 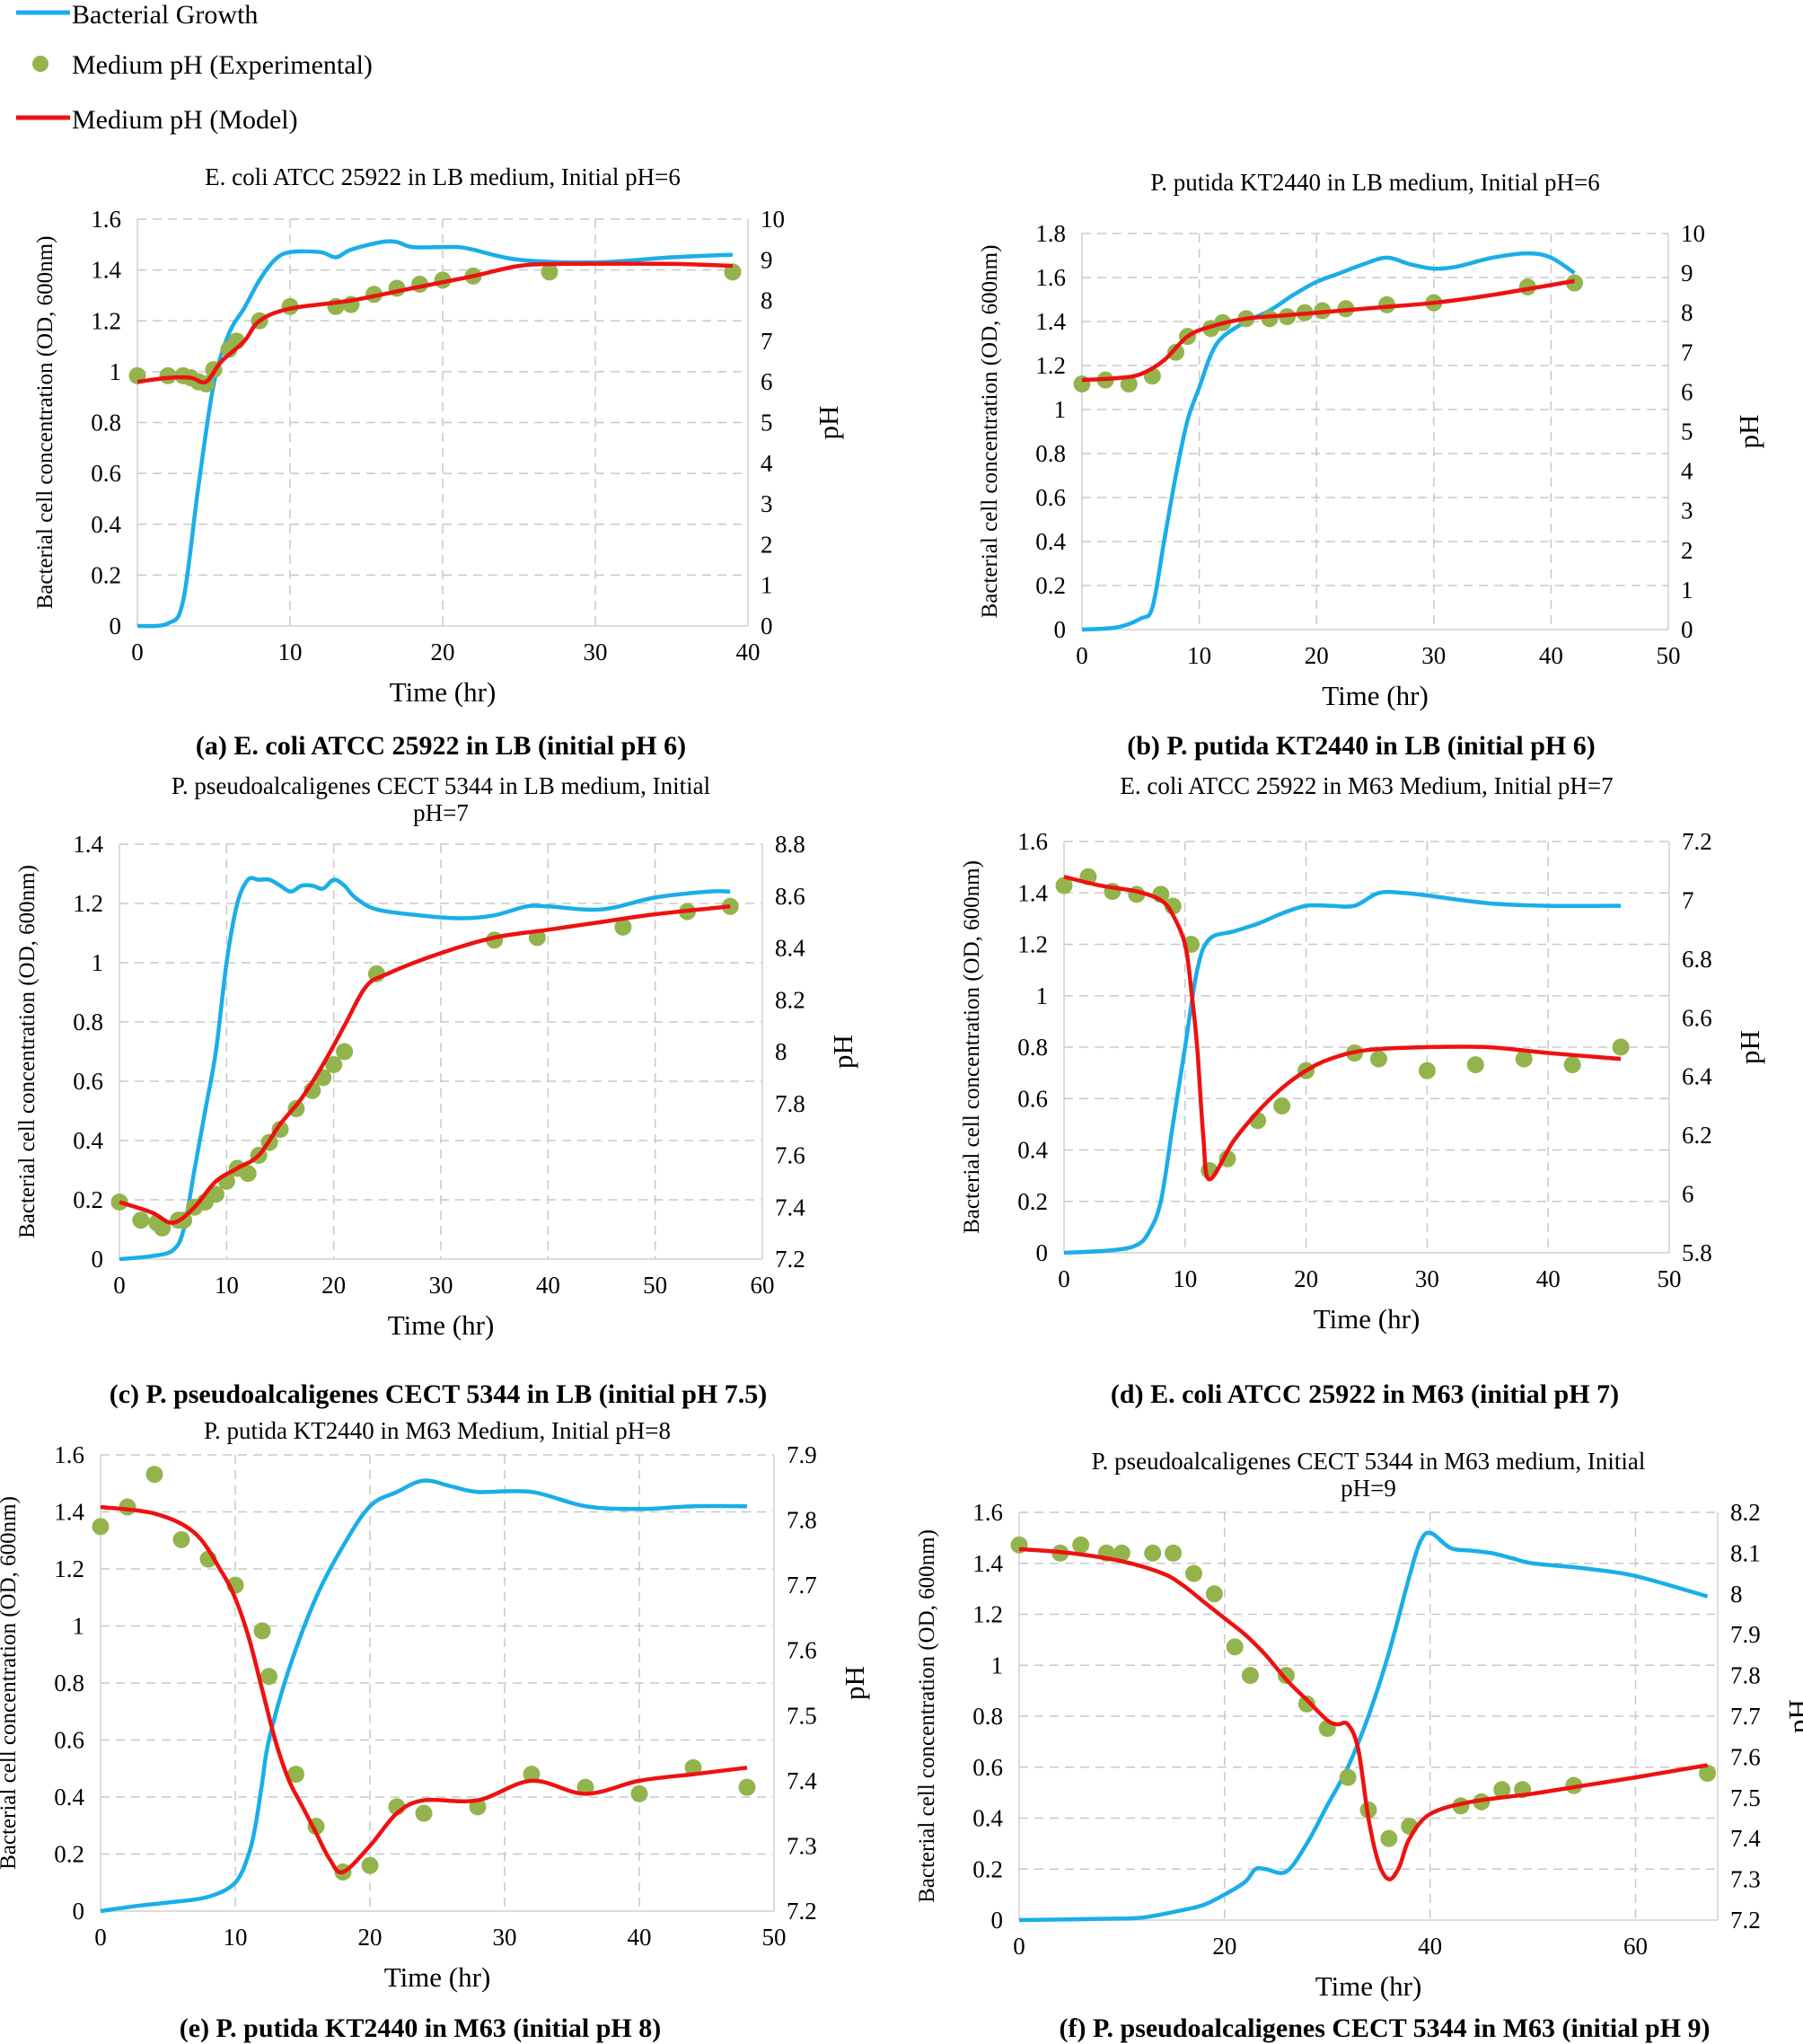 What do you see at coordinates (802, 1520) in the screenshot?
I see `y2-tick-label: 7.8` at bounding box center [802, 1520].